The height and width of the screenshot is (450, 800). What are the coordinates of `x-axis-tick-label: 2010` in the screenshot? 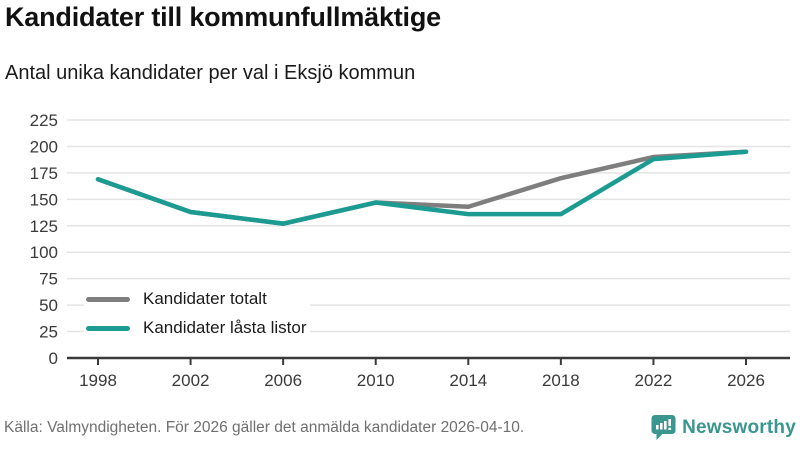 It's located at (376, 380).